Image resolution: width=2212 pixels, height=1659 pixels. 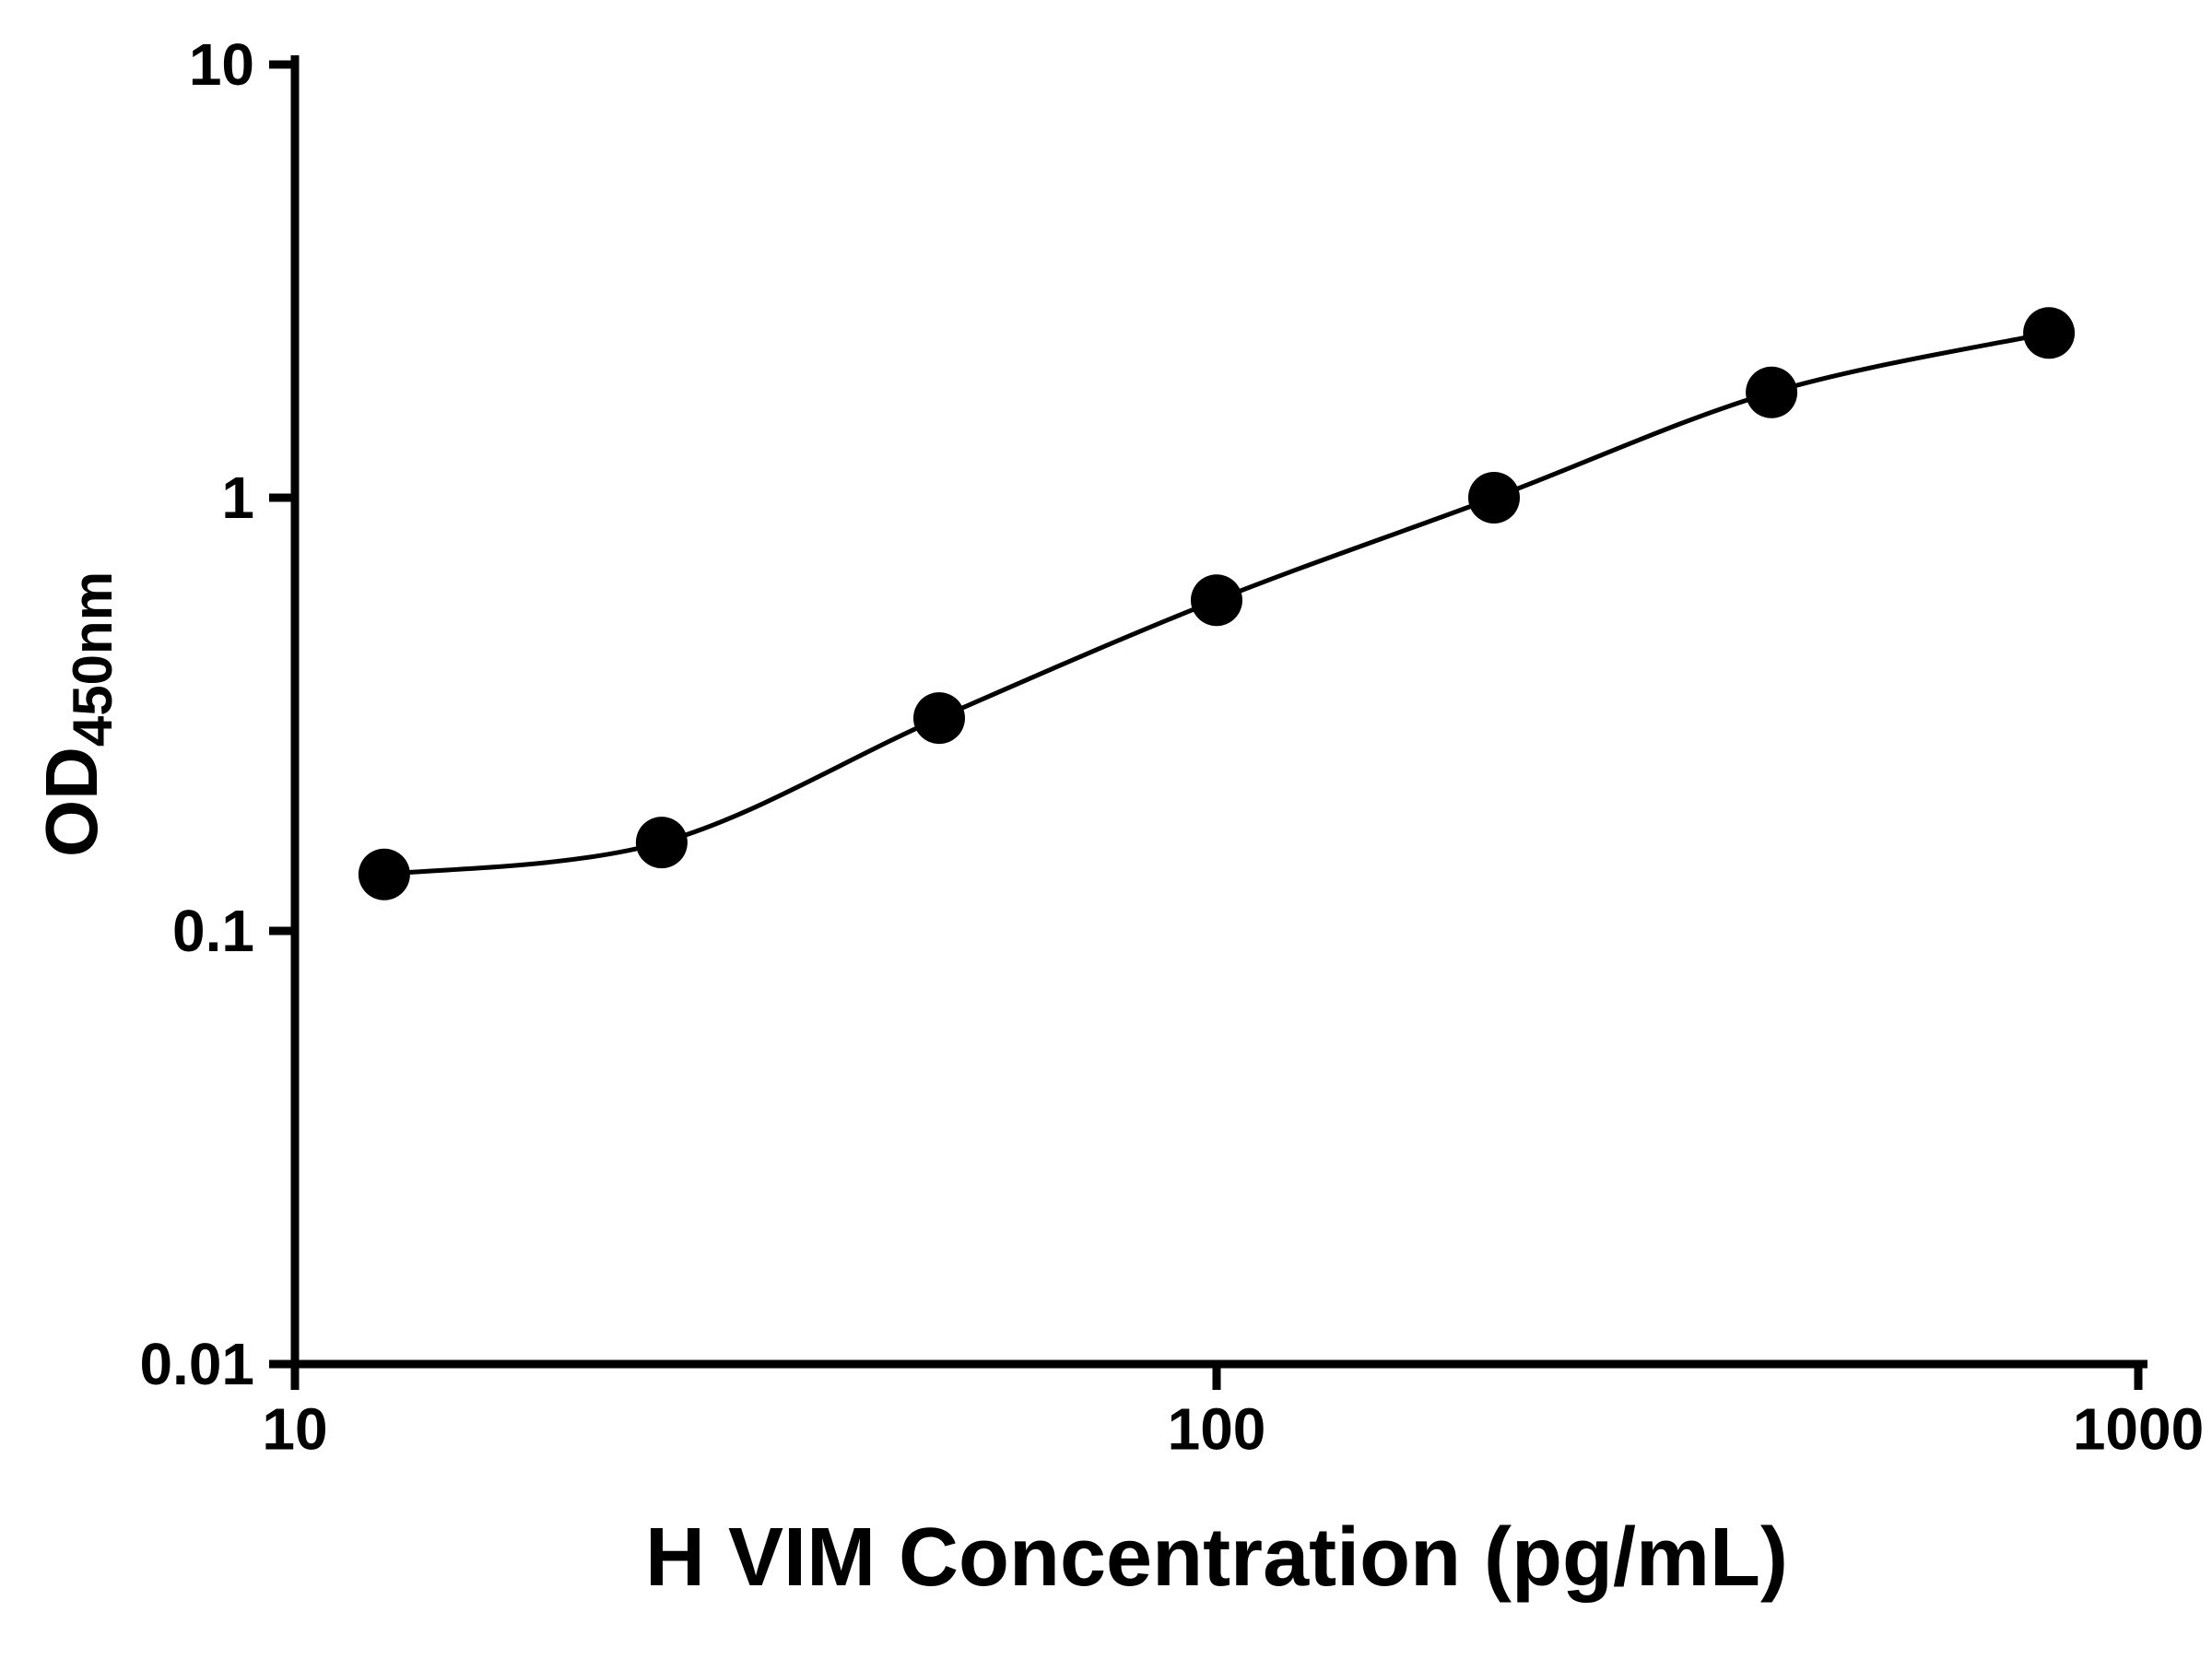 What do you see at coordinates (237, 498) in the screenshot?
I see `y-tick-label: 1` at bounding box center [237, 498].